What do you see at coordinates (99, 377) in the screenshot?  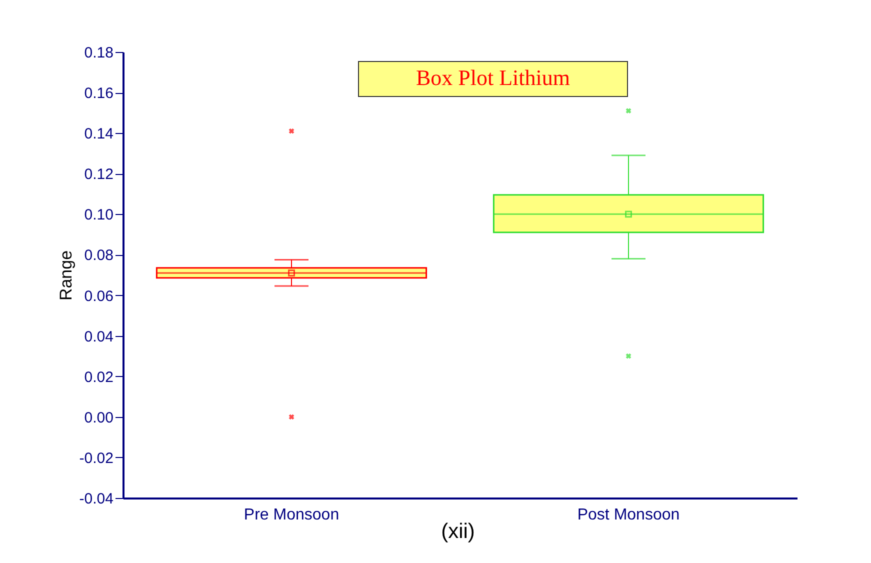 I see `y-tick-label: 0.02` at bounding box center [99, 377].